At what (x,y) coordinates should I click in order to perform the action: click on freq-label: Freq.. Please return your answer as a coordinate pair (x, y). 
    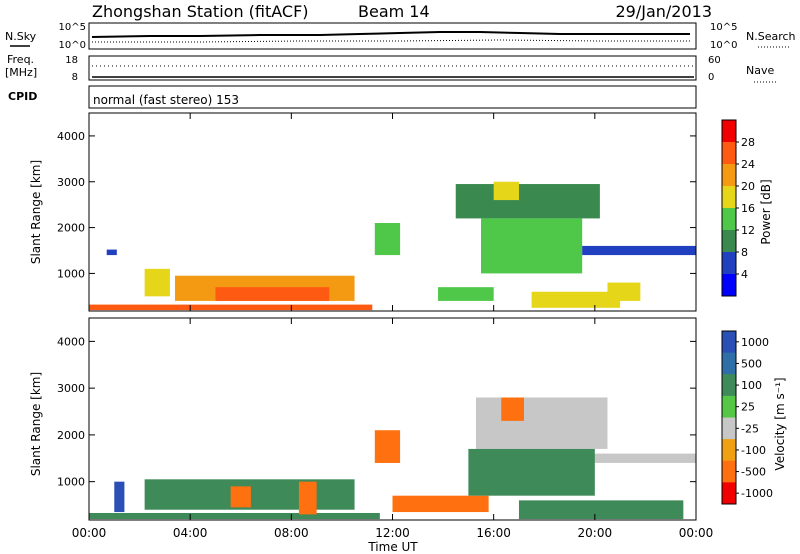
    Looking at the image, I should click on (20, 59).